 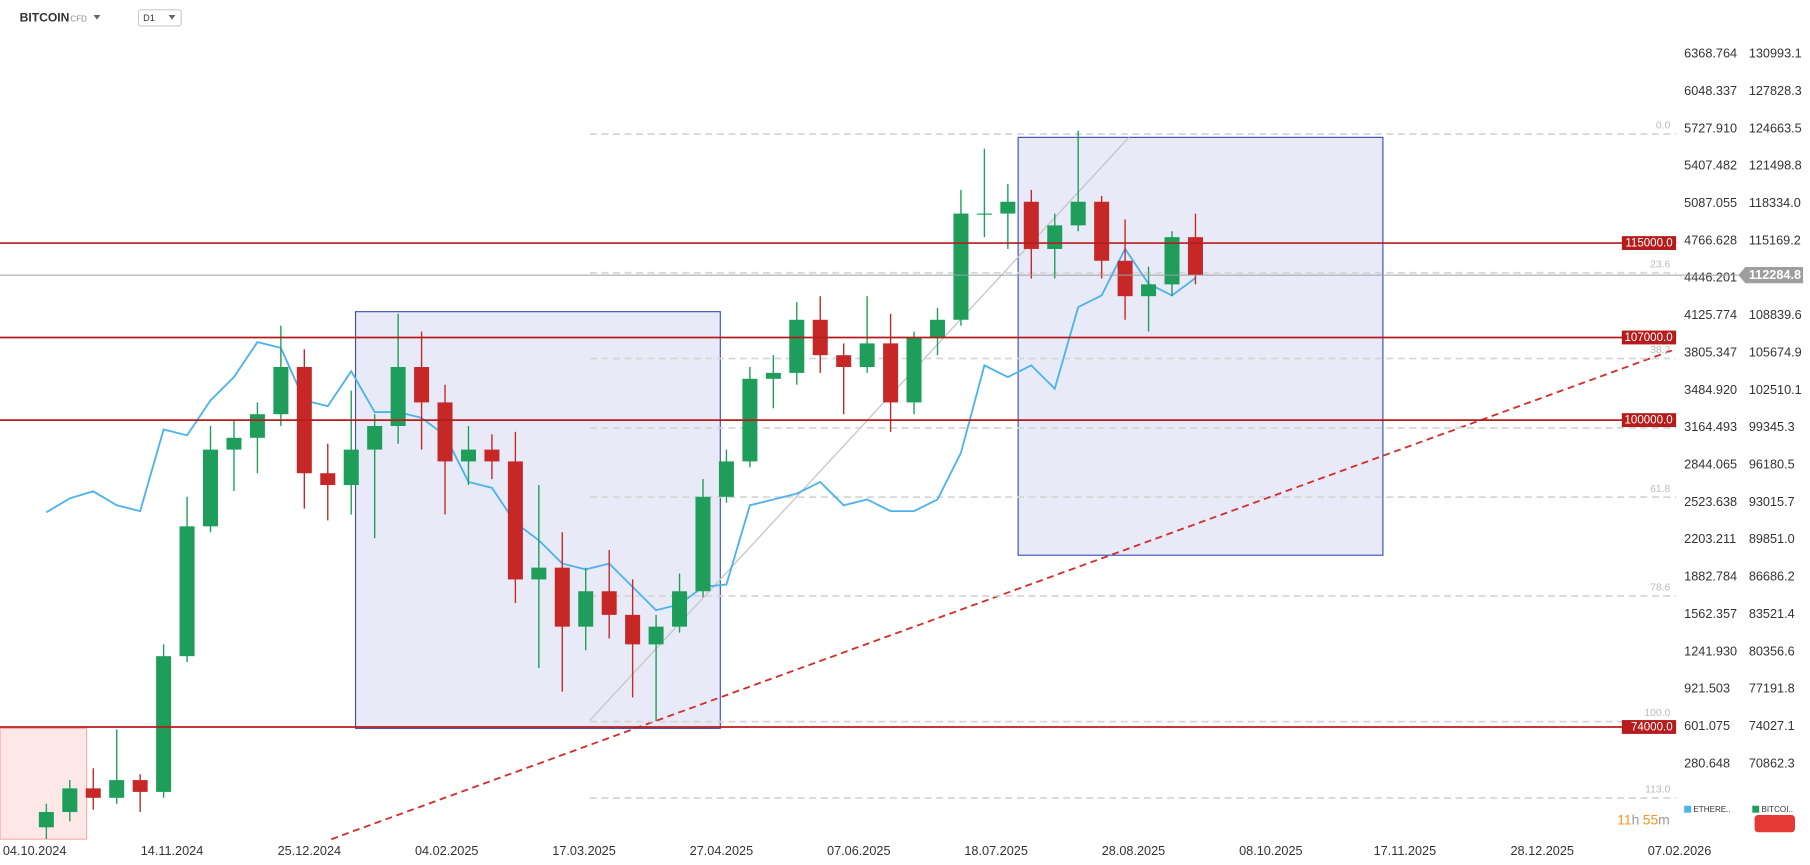 I want to click on fib-label: 61.8, so click(x=1660, y=489).